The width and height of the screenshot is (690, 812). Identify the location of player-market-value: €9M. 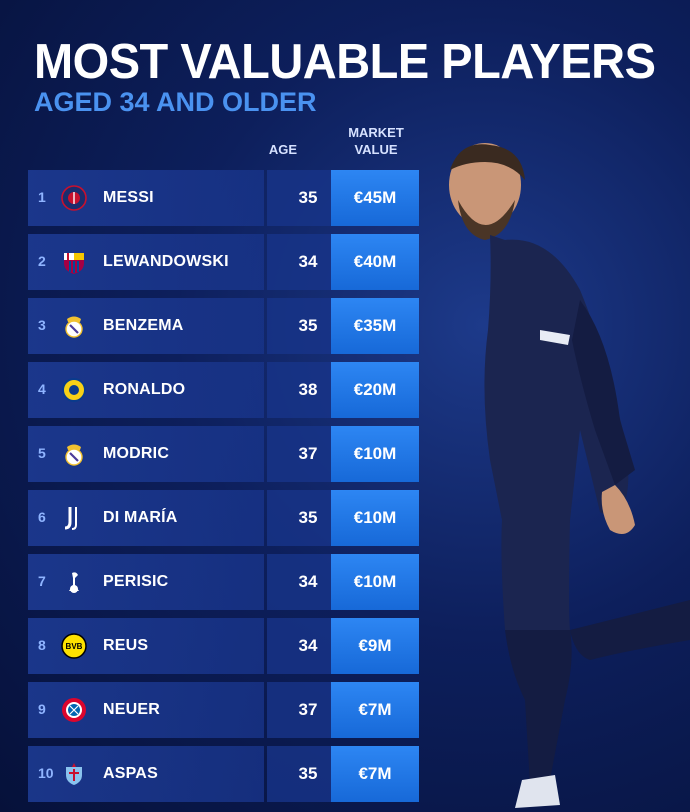
(375, 645).